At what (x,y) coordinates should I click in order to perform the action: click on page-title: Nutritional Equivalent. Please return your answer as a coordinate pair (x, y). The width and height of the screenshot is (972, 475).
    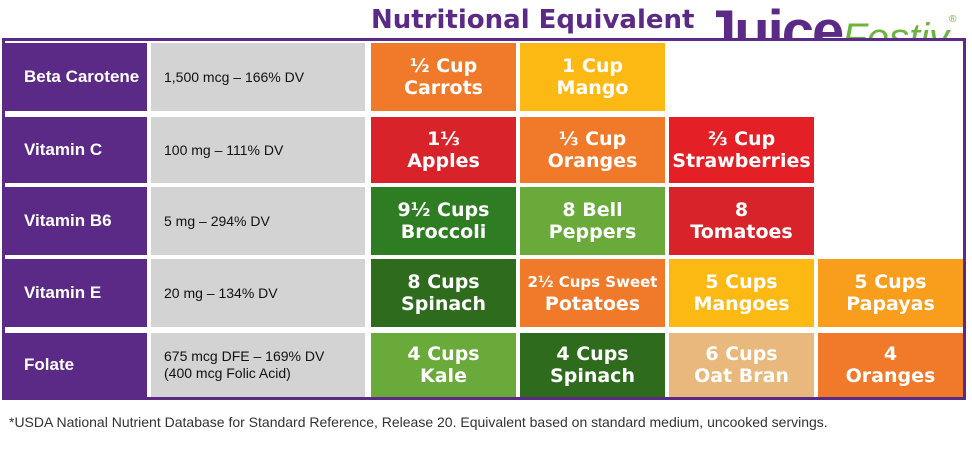
    Looking at the image, I should click on (533, 20).